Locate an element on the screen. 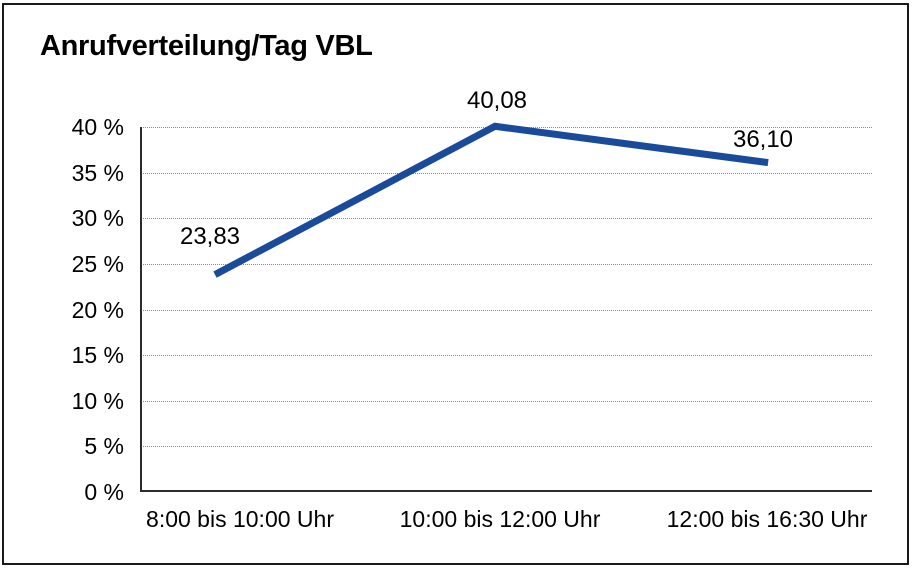  chart-title: Anrufverteilung/Tag VBL is located at coordinates (206, 46).